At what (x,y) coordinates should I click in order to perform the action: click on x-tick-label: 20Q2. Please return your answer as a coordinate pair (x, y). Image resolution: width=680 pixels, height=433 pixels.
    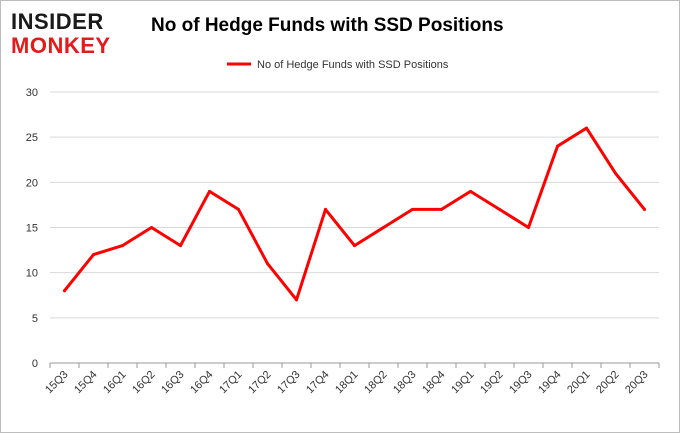
    Looking at the image, I should click on (608, 383).